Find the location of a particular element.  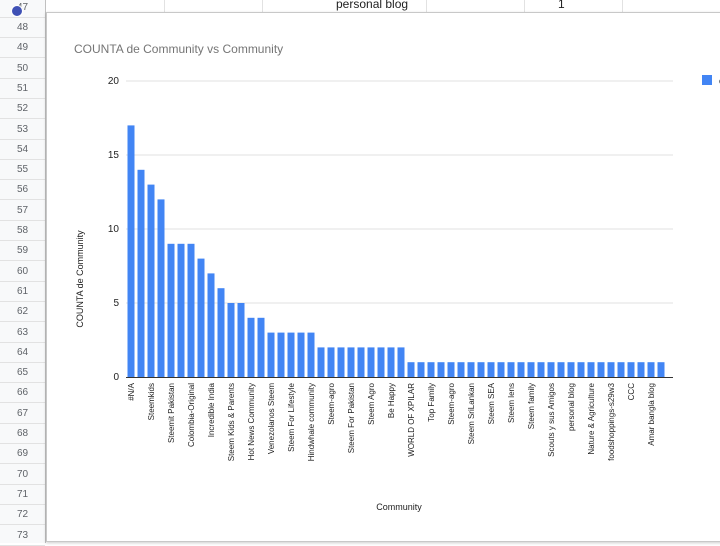

y-axis-label: COUNTA de Community is located at coordinates (80, 279).